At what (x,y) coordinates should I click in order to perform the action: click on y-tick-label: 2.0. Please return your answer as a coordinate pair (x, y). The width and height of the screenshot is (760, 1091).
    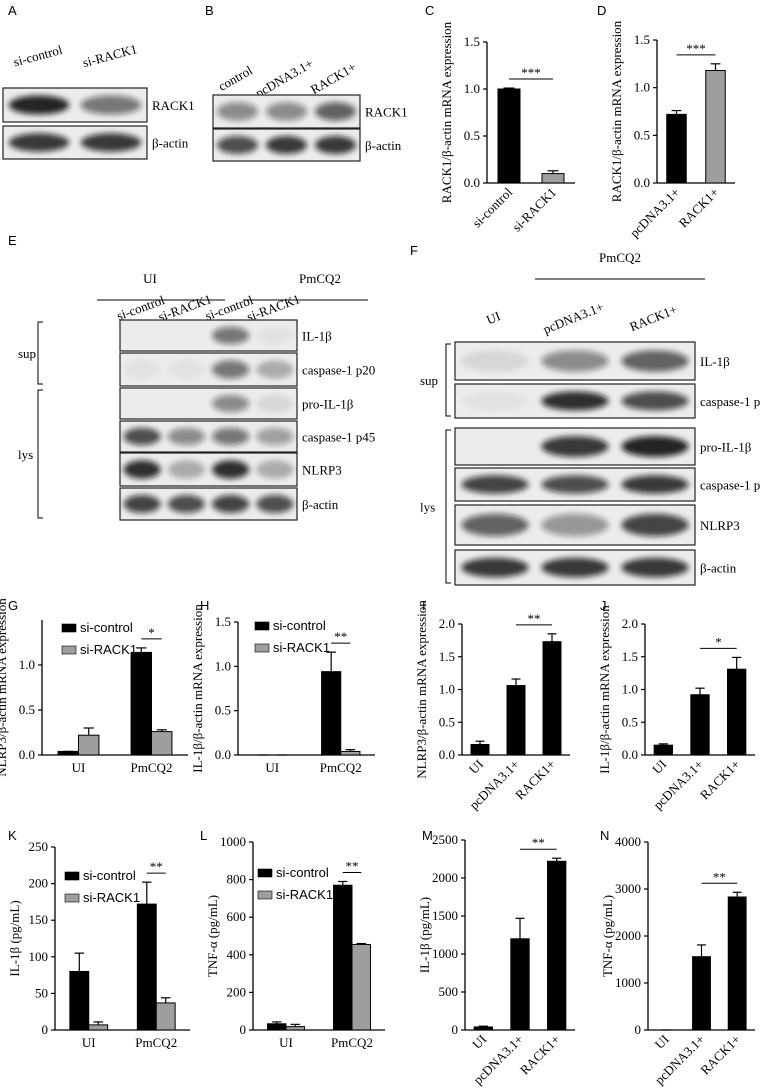
    Looking at the image, I should click on (447, 623).